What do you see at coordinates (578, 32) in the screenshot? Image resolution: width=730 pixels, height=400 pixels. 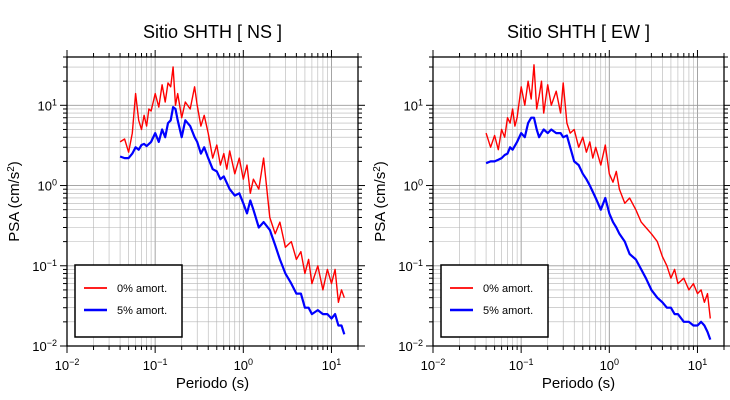 I see `chart-title: Sitio SHTH [ EW ]` at bounding box center [578, 32].